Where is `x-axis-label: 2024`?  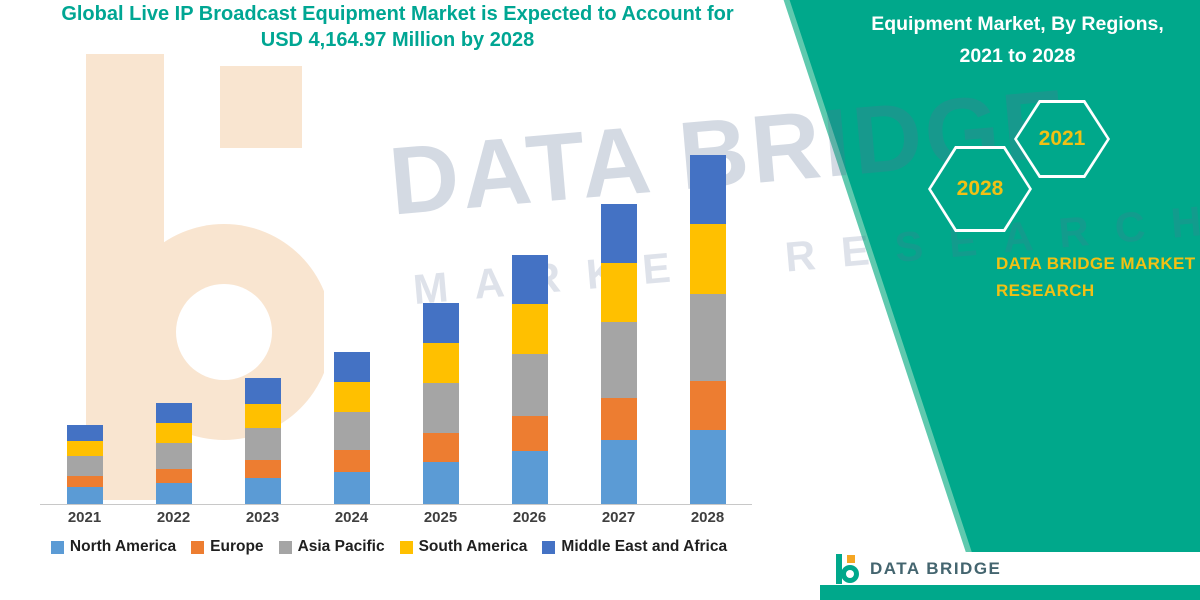
x-axis-label: 2024 is located at coordinates (351, 517).